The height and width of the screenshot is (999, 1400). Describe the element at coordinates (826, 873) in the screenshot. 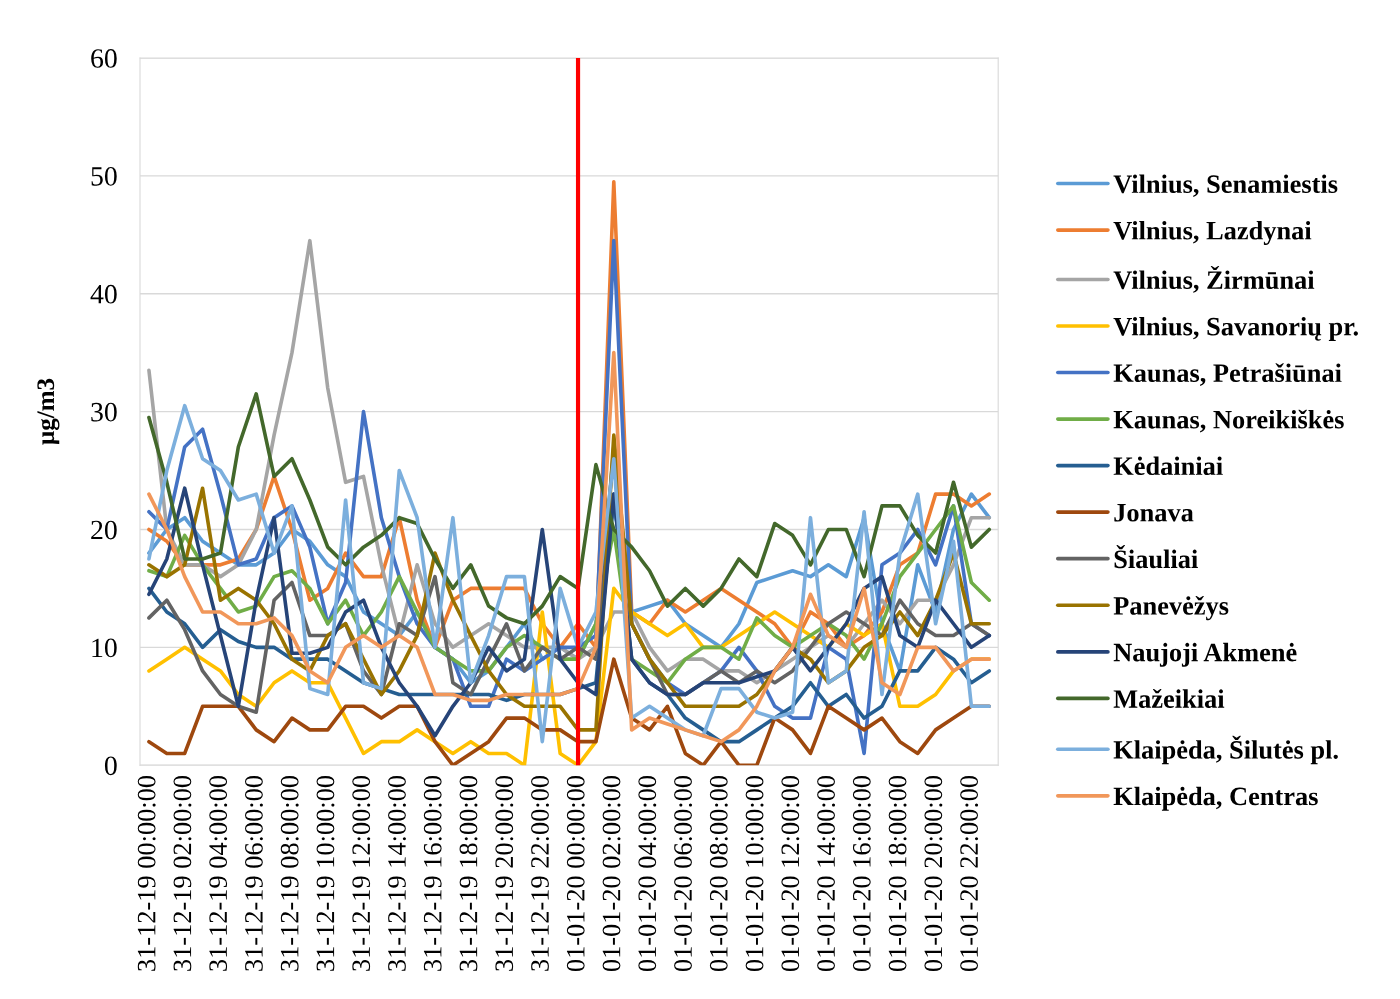

I see `x-tick-label: 01-01-20 14:00:00` at that location.